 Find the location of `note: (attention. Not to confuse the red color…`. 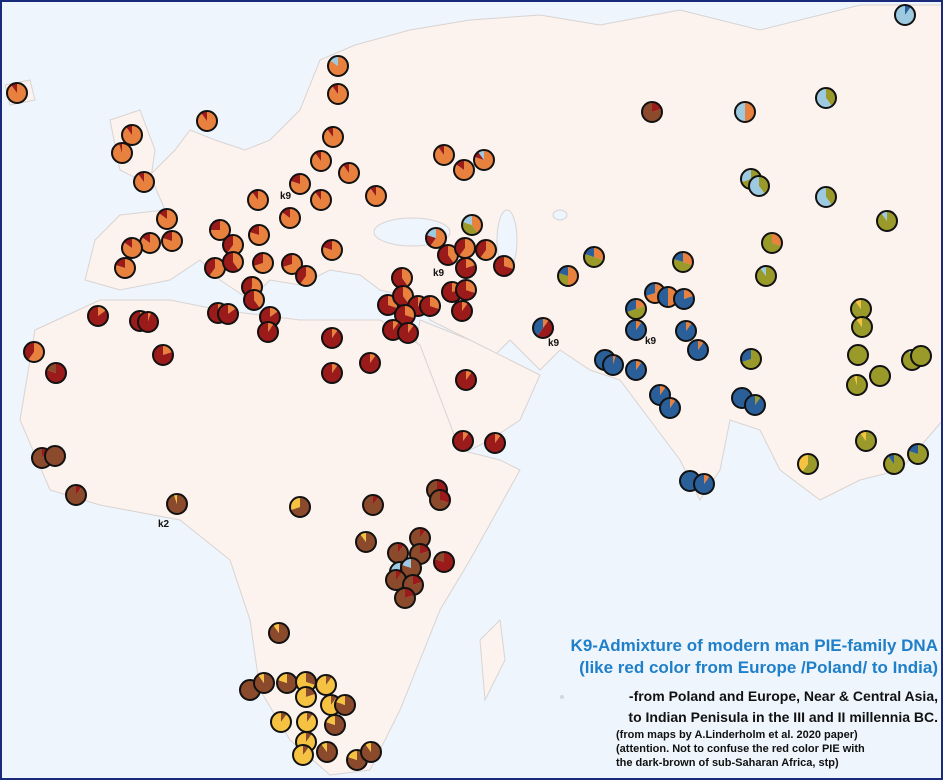

note: (attention. Not to confuse the red color… is located at coordinates (740, 749).